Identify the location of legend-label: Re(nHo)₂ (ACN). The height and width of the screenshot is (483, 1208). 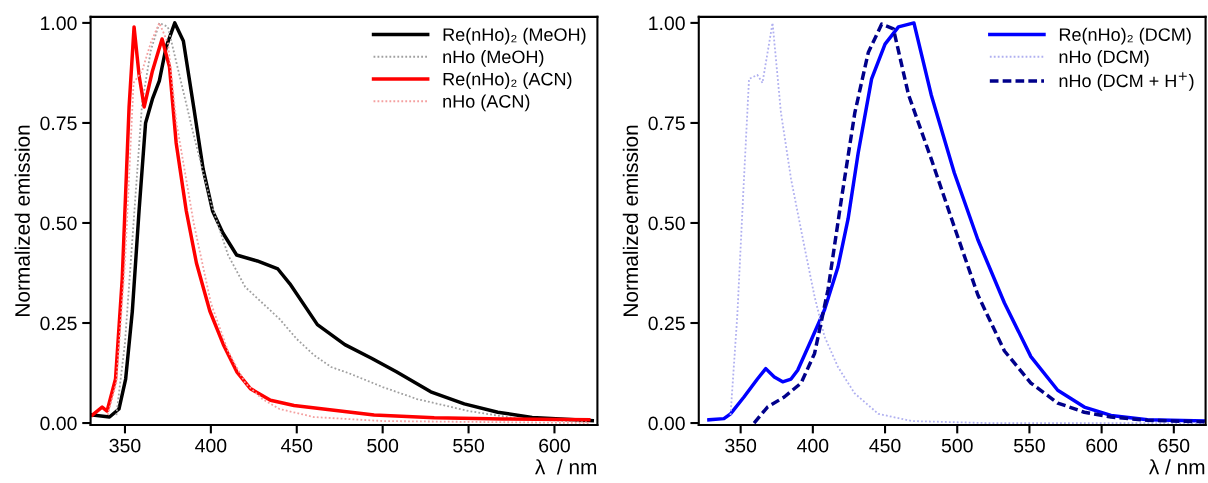
(507, 81).